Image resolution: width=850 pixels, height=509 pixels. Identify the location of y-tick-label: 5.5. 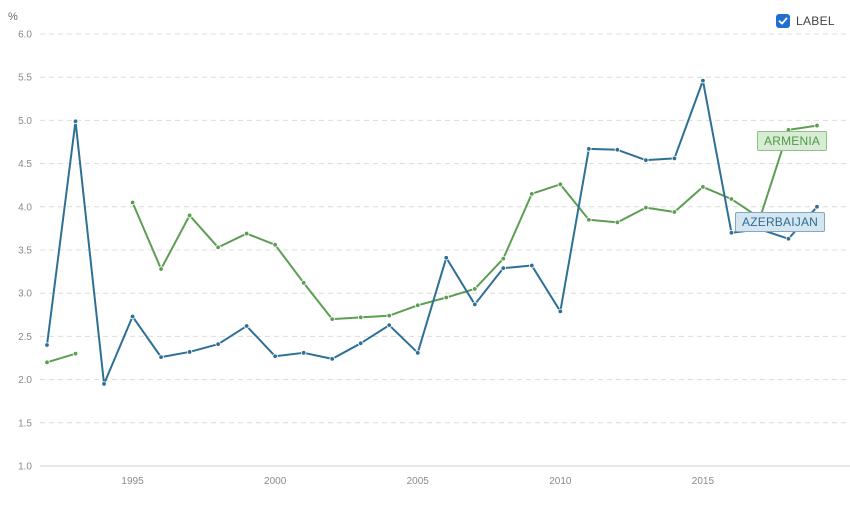
(25, 78).